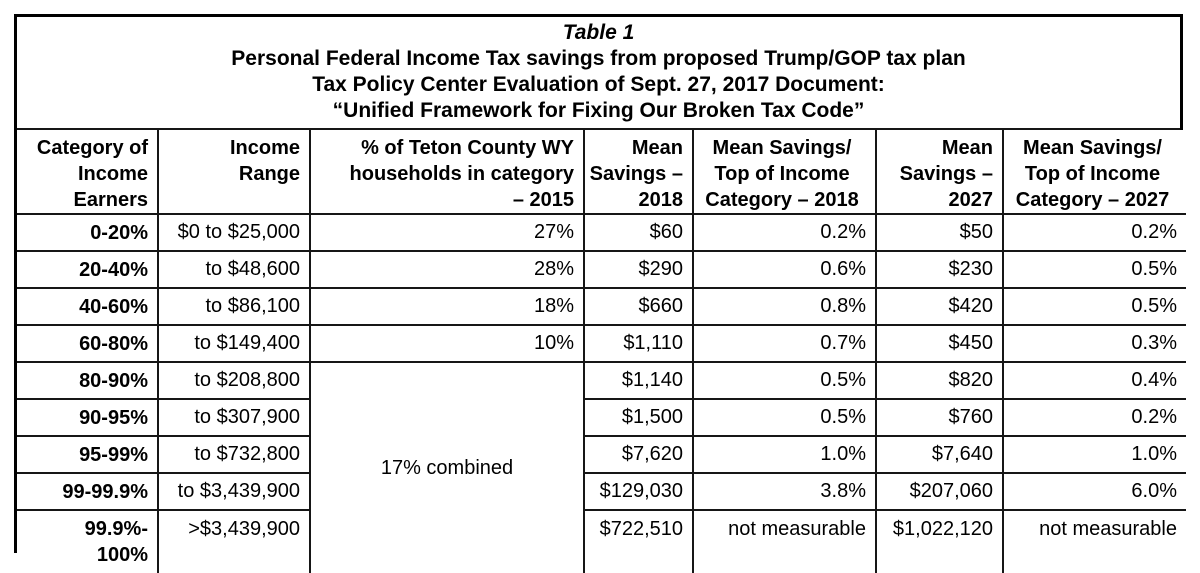 The height and width of the screenshot is (573, 1200). Describe the element at coordinates (638, 491) in the screenshot. I see `mean-savings-2018-cell: $129,030` at that location.